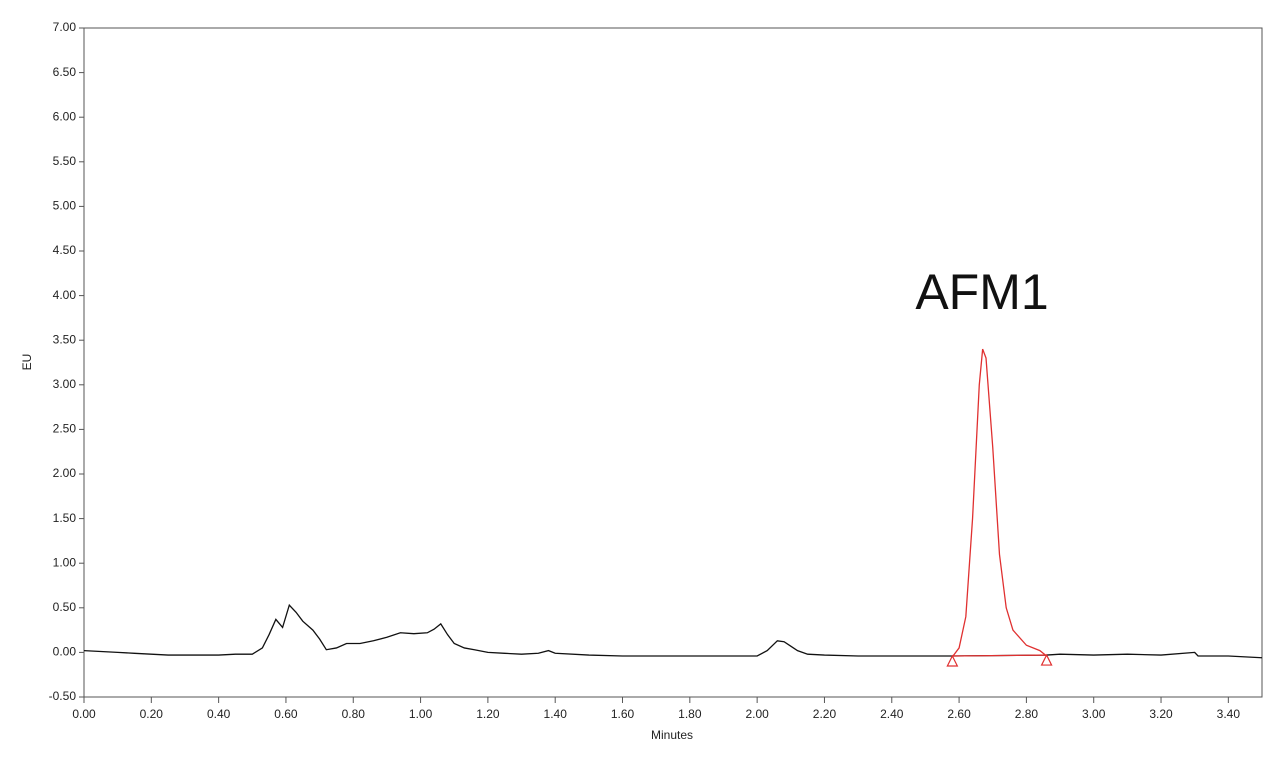  Describe the element at coordinates (892, 714) in the screenshot. I see `x-tick-label: 2.40` at that location.